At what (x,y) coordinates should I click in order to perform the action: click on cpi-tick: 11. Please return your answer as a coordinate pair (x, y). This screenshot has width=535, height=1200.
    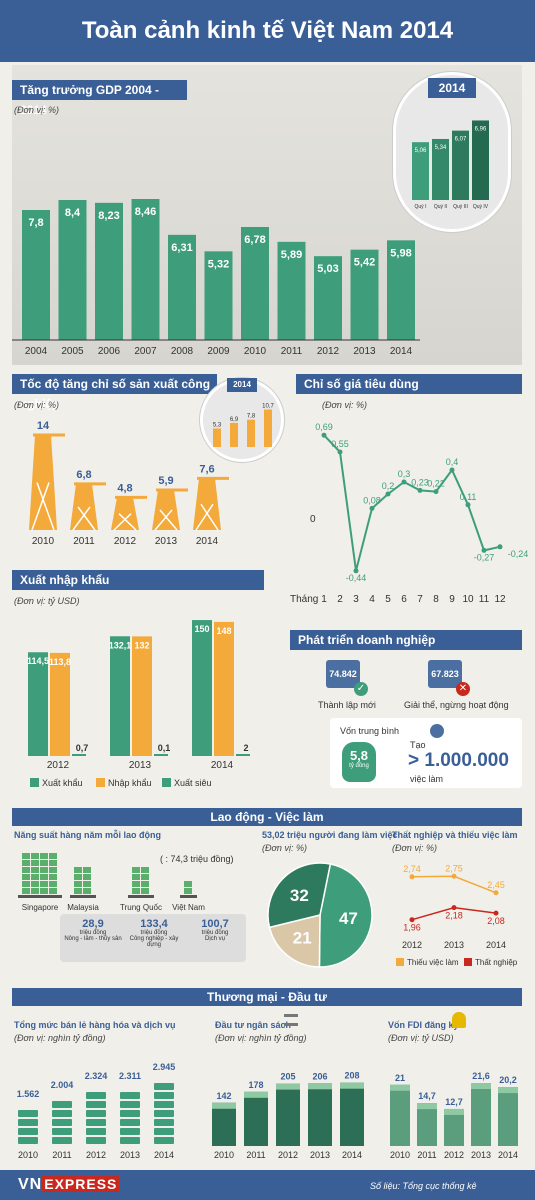
    Looking at the image, I should click on (484, 599).